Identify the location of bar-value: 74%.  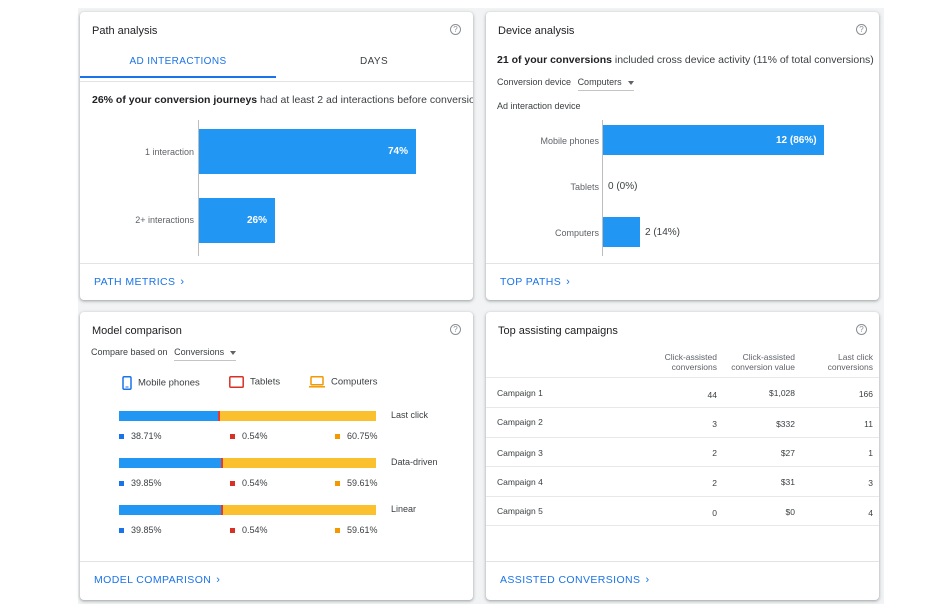
(398, 151).